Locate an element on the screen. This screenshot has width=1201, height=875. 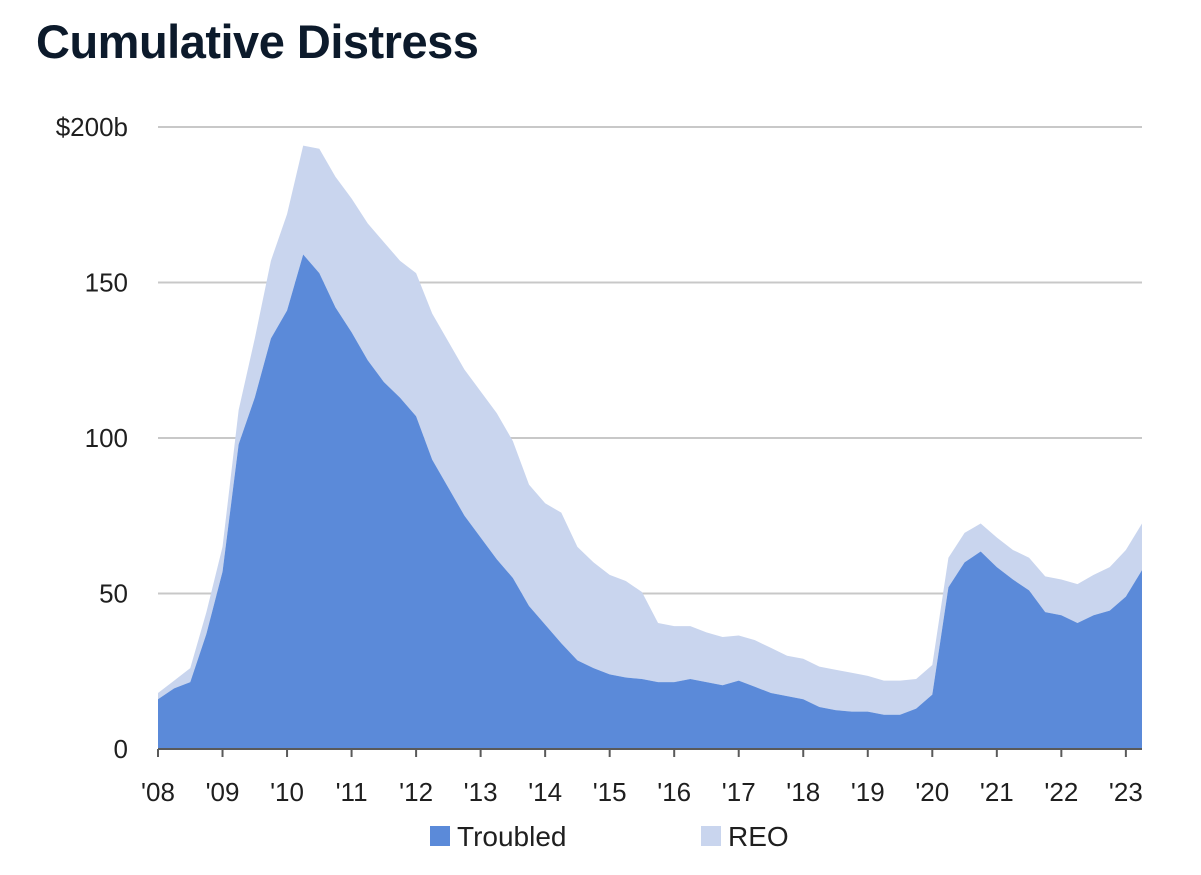
y-tick-label: 100 is located at coordinates (106, 438).